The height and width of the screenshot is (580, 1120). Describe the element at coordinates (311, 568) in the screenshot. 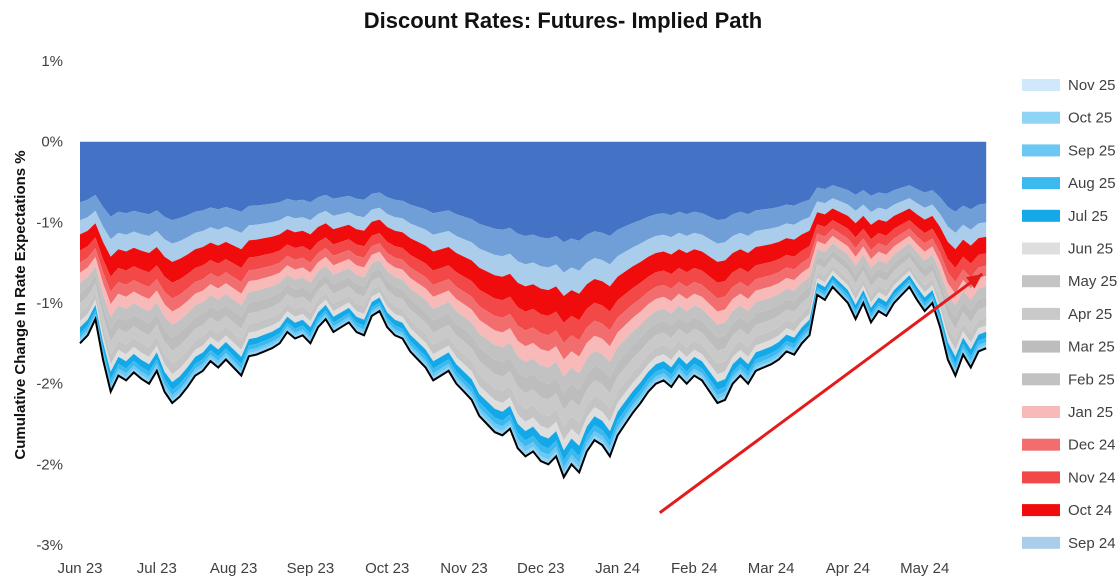

I see `x-tick-label: Sep 23` at that location.